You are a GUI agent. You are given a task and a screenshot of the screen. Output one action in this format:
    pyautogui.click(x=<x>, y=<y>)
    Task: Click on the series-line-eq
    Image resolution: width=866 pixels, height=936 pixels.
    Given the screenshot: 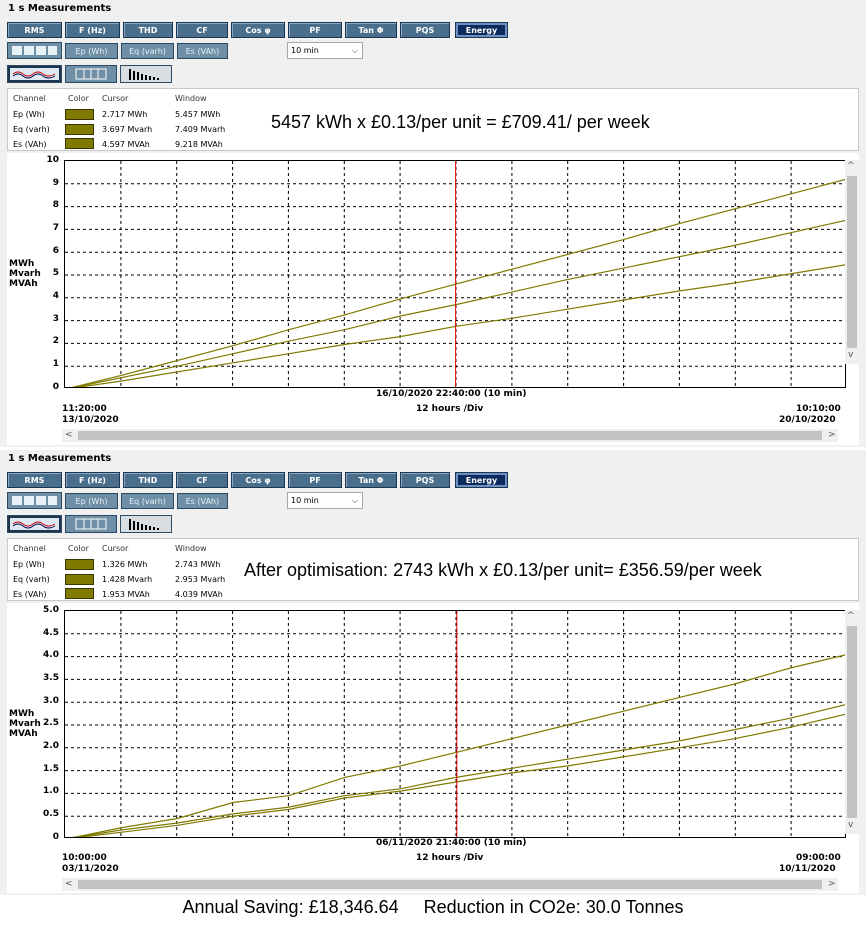 What is the action you would take?
    pyautogui.click(x=459, y=770)
    